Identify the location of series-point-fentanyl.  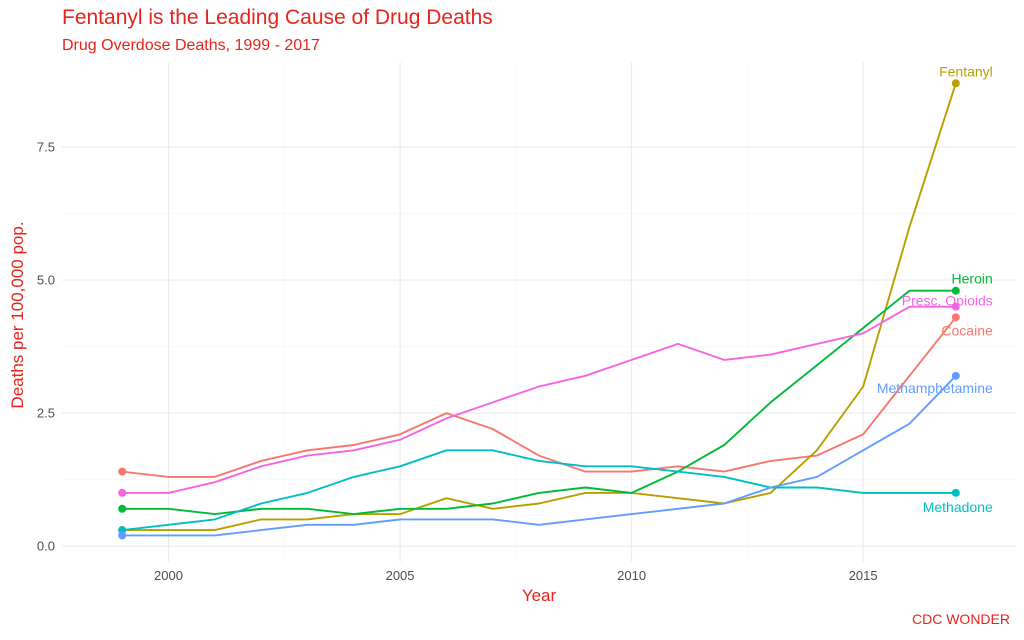
(955, 83).